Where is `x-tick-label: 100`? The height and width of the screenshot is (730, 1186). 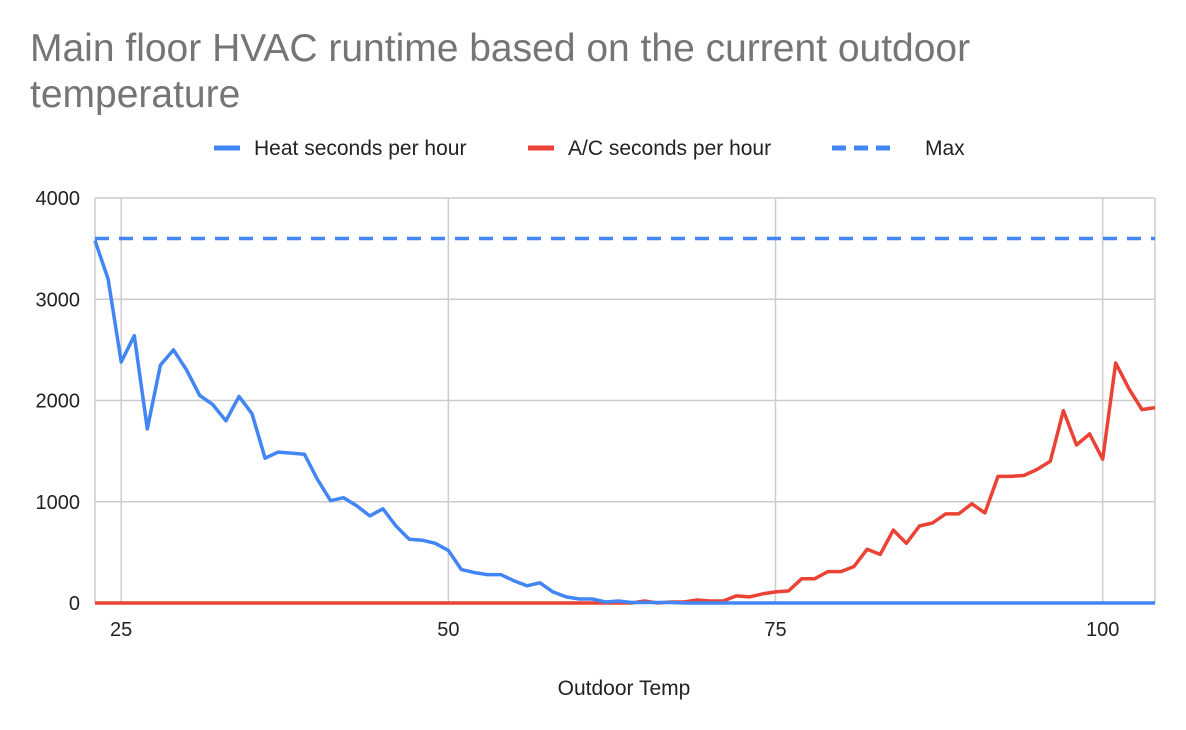 x-tick-label: 100 is located at coordinates (1102, 630).